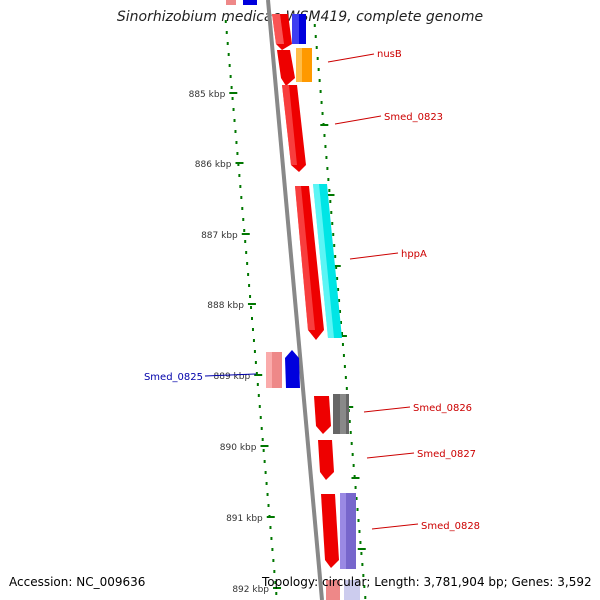 This screenshot has height=600, width=600. What do you see at coordinates (389, 54) in the screenshot?
I see `gene-label-nusb: nusB` at bounding box center [389, 54].